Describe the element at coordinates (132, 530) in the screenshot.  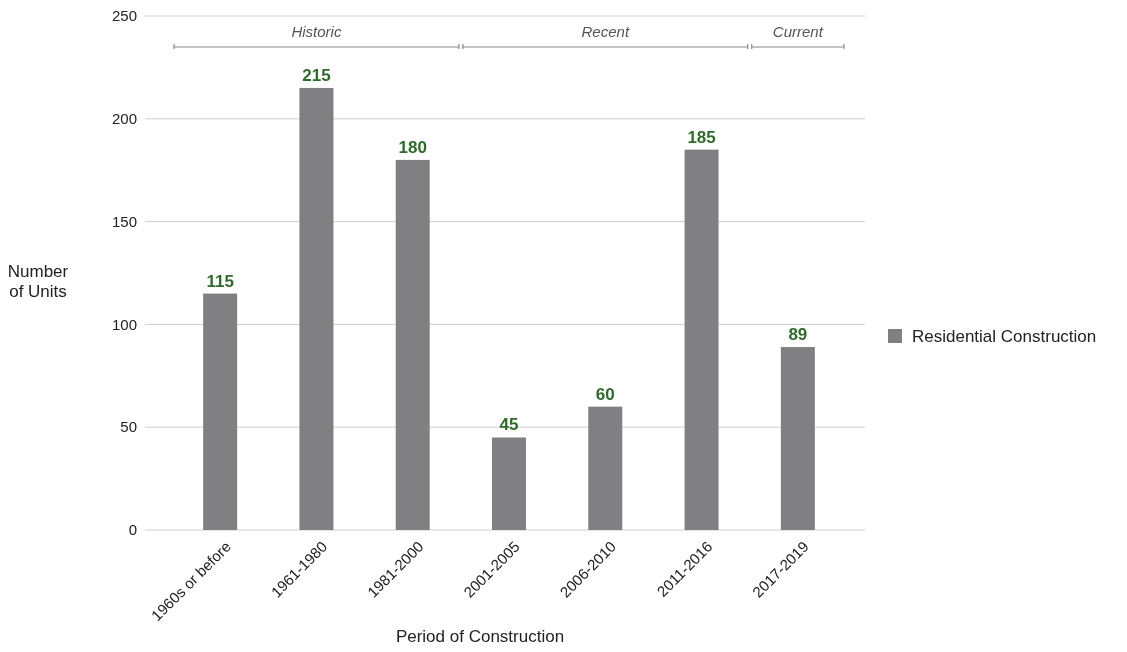
I see `y-tick-label: 0` at that location.